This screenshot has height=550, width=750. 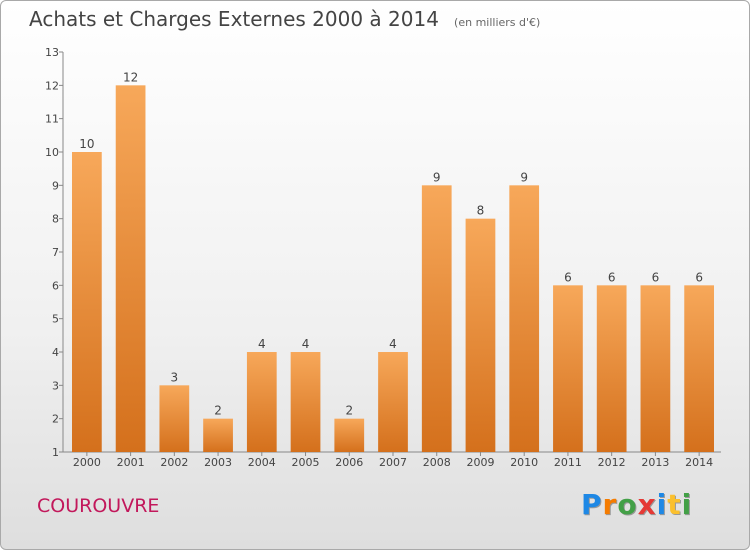 What do you see at coordinates (262, 462) in the screenshot?
I see `x-tick-label: 2004` at bounding box center [262, 462].